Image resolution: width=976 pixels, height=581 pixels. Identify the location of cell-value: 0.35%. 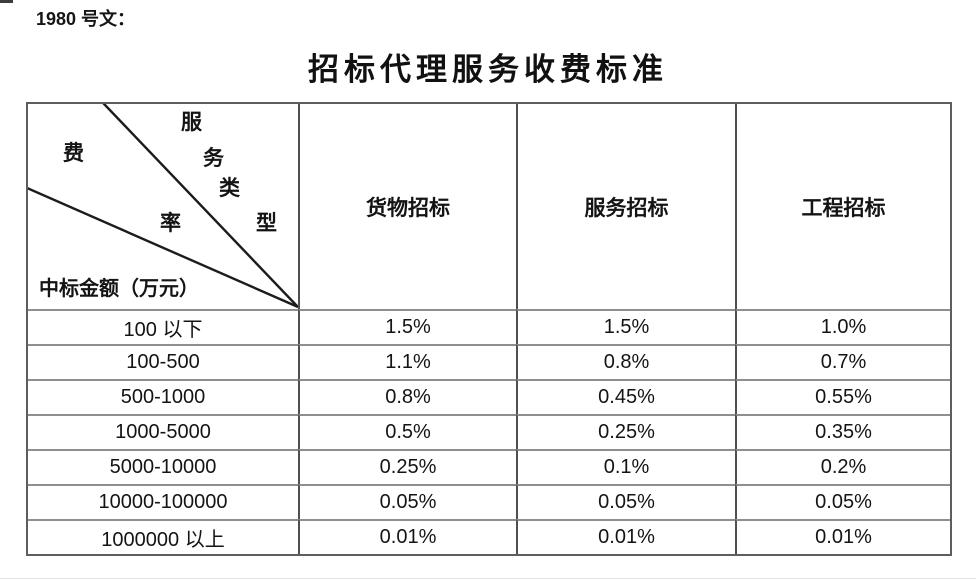
(842, 431).